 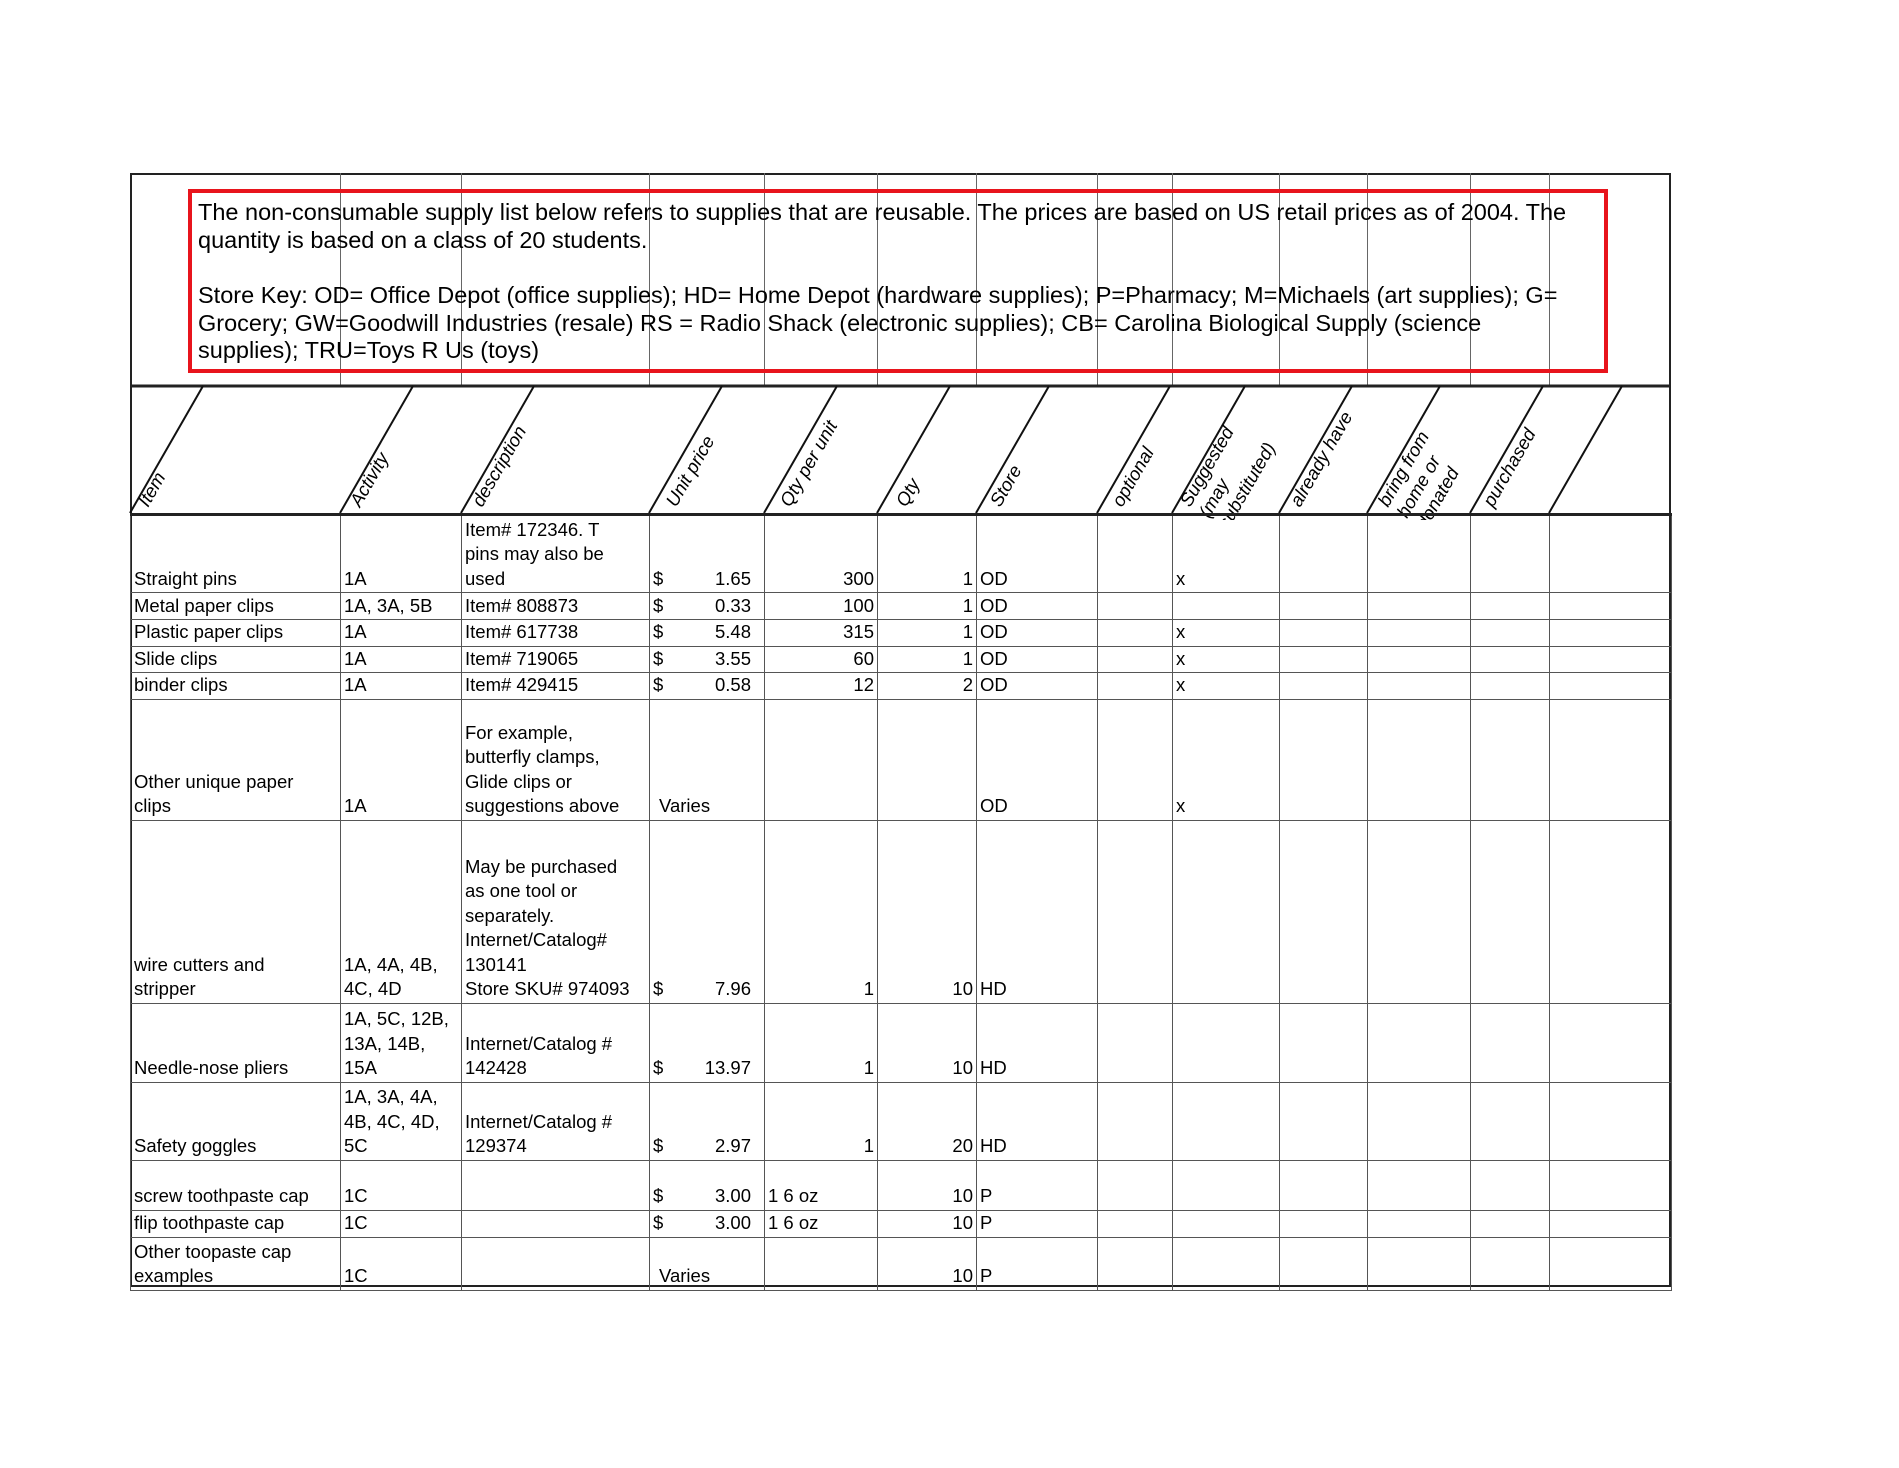 I want to click on table-row: Other toopaste cap examples 1C Varies 10 P, so click(x=901, y=1263).